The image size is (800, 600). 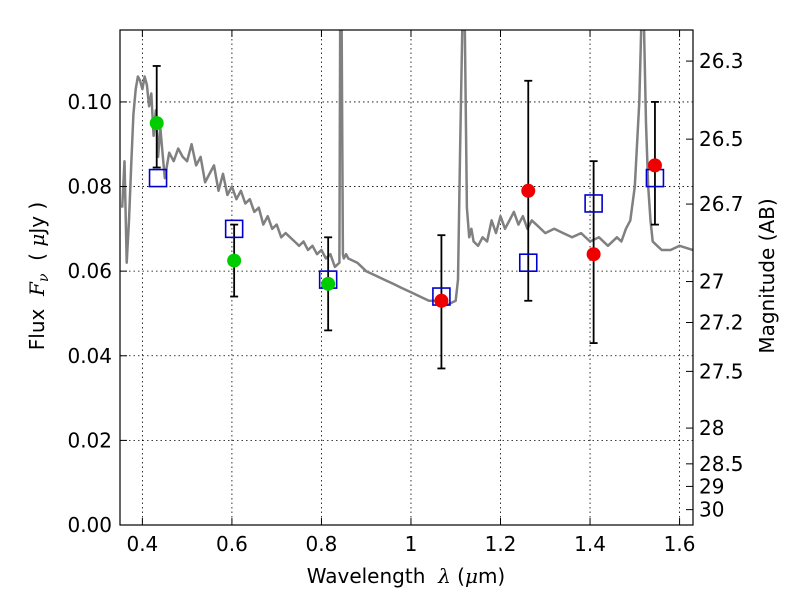 I want to click on y-tick-label: 0.06, so click(x=89, y=271).